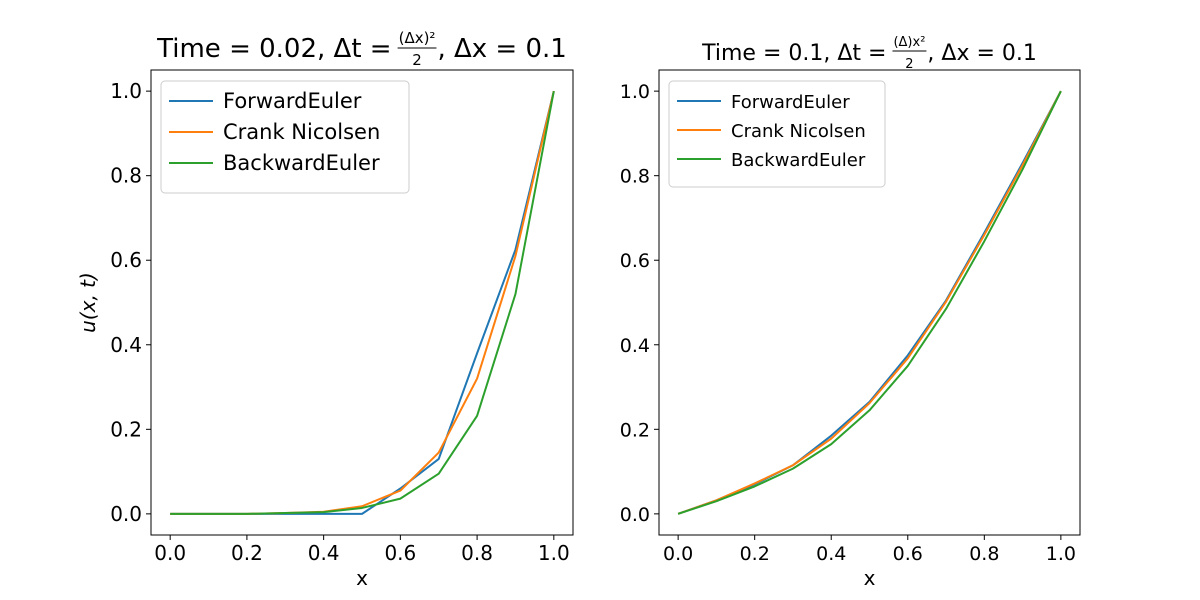 This screenshot has width=1200, height=600. I want to click on y-axis-label: u(x, t), so click(88, 302).